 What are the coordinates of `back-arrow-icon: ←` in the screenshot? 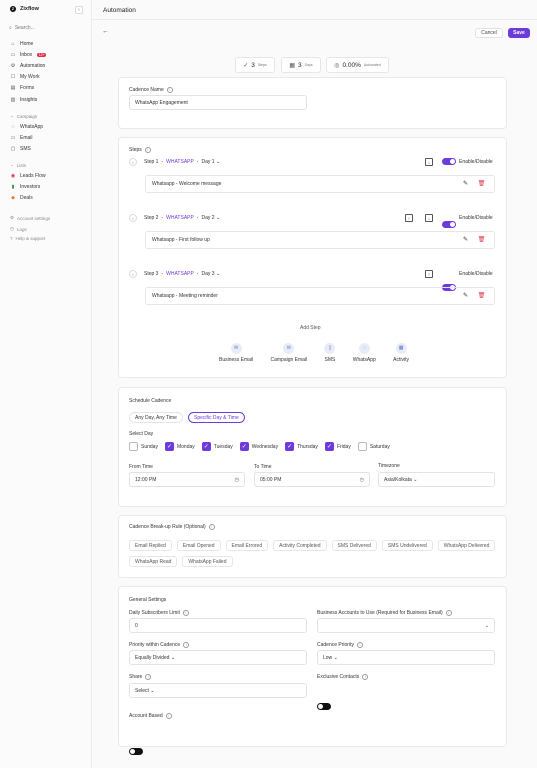 It's located at (105, 31).